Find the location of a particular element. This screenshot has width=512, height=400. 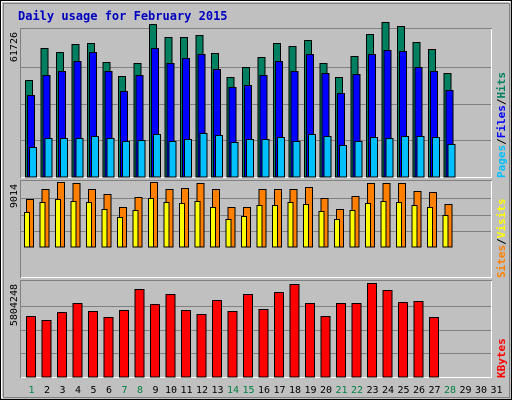

y-max-label: 5804248 is located at coordinates (14, 305).